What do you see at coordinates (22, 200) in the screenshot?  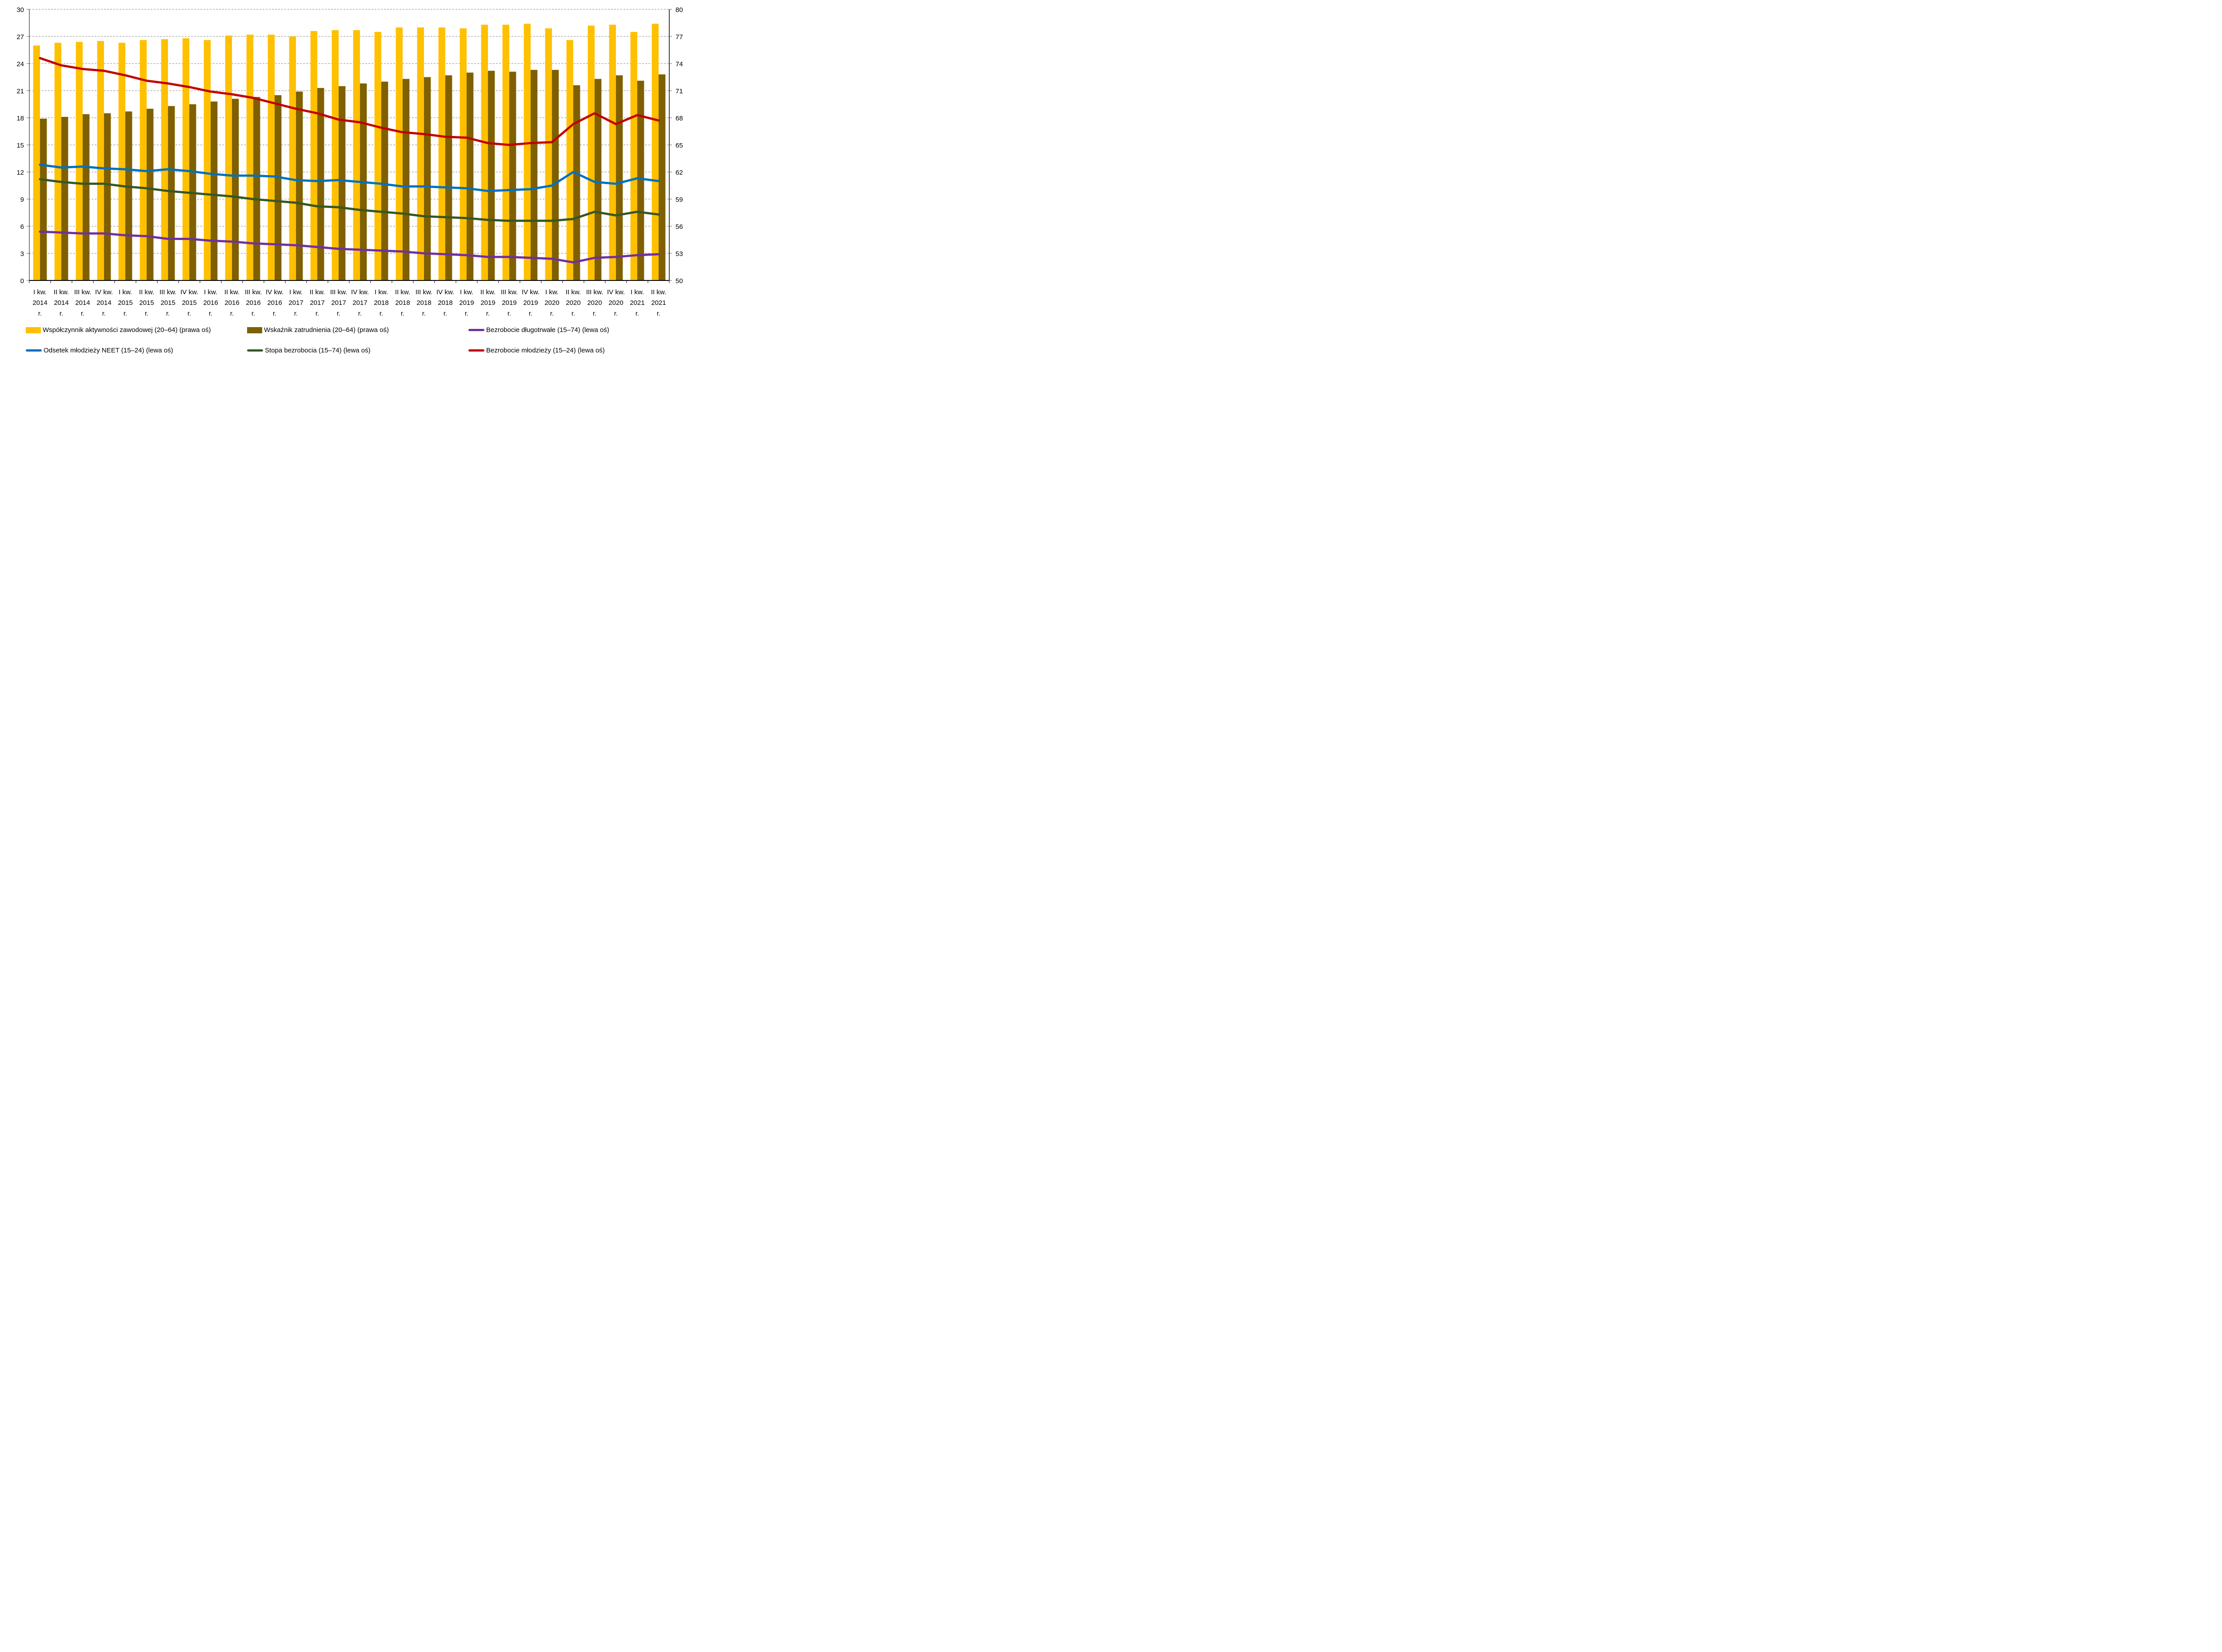 I see `left-tick-label: 9` at bounding box center [22, 200].